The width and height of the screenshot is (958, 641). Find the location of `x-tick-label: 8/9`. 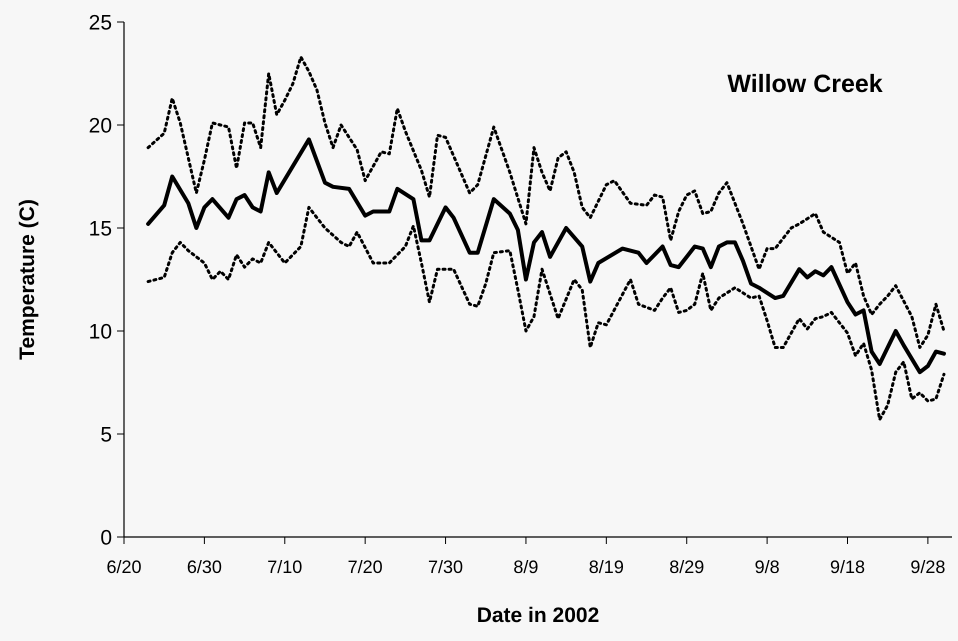

x-tick-label: 8/9 is located at coordinates (525, 567).